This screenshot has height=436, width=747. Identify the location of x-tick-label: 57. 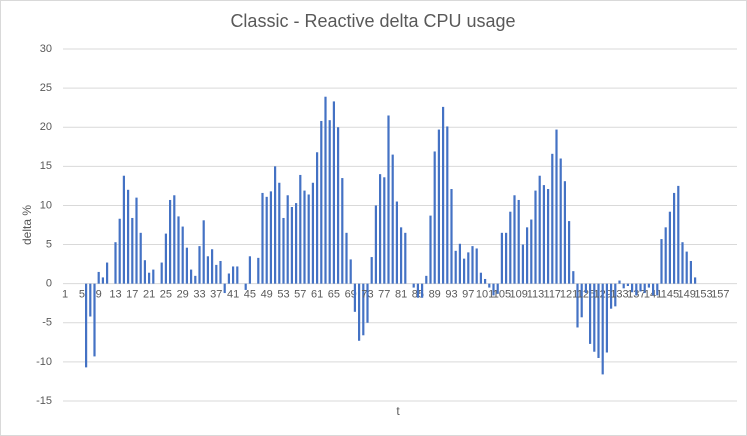
(300, 295).